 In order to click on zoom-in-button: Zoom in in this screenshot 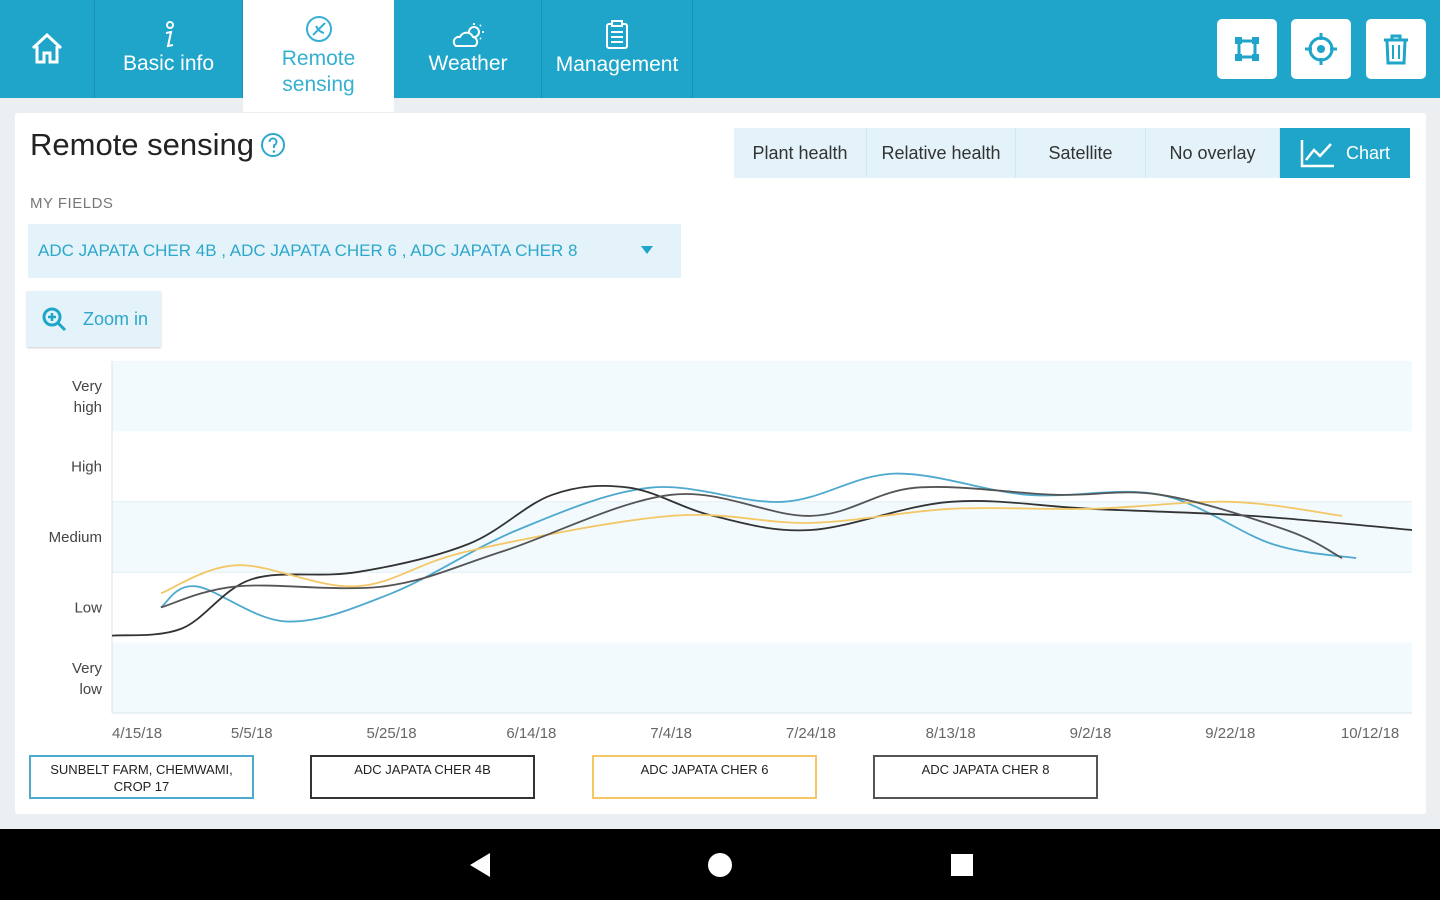, I will do `click(94, 319)`.